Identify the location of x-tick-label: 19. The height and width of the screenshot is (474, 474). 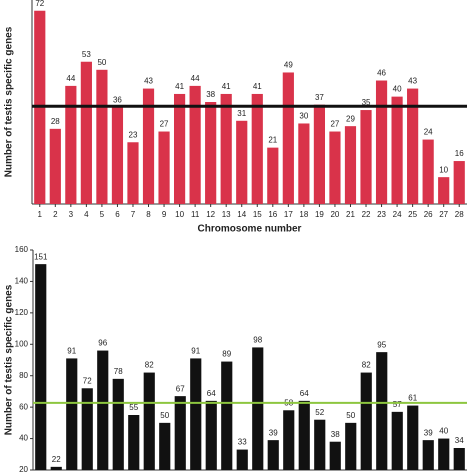
(319, 214).